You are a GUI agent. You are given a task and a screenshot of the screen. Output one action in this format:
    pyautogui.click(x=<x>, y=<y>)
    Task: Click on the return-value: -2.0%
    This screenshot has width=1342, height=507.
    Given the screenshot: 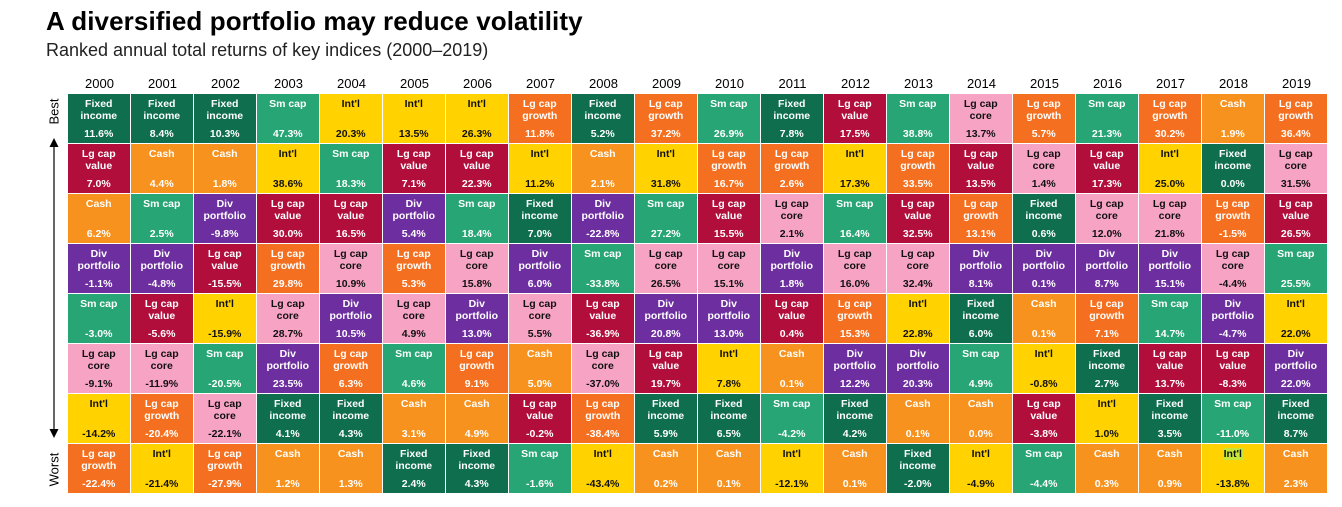 What is the action you would take?
    pyautogui.click(x=918, y=483)
    